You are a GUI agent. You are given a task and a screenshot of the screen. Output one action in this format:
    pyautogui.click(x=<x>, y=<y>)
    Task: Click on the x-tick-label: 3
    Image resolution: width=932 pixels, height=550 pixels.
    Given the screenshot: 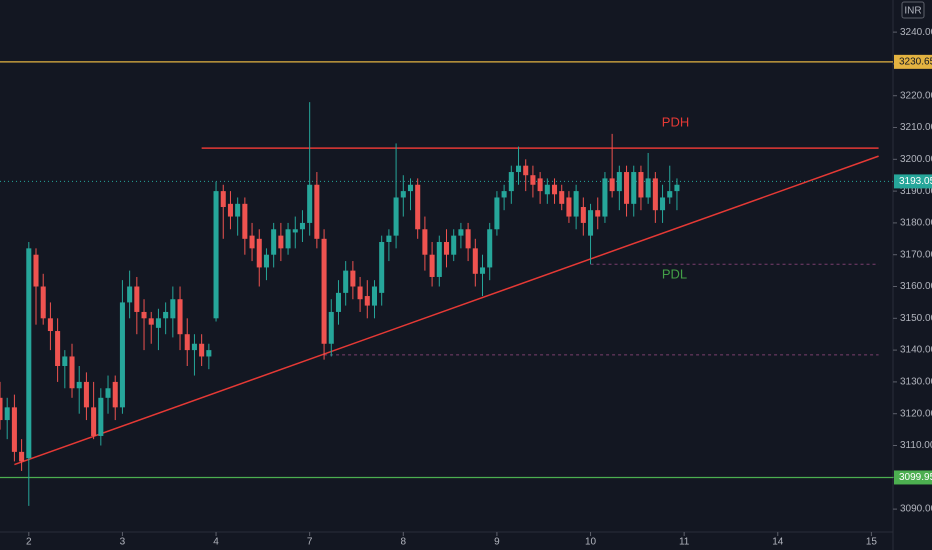 What is the action you would take?
    pyautogui.click(x=123, y=542)
    